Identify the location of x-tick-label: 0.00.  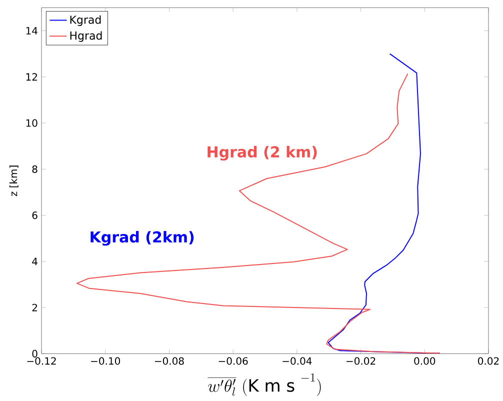
(425, 361).